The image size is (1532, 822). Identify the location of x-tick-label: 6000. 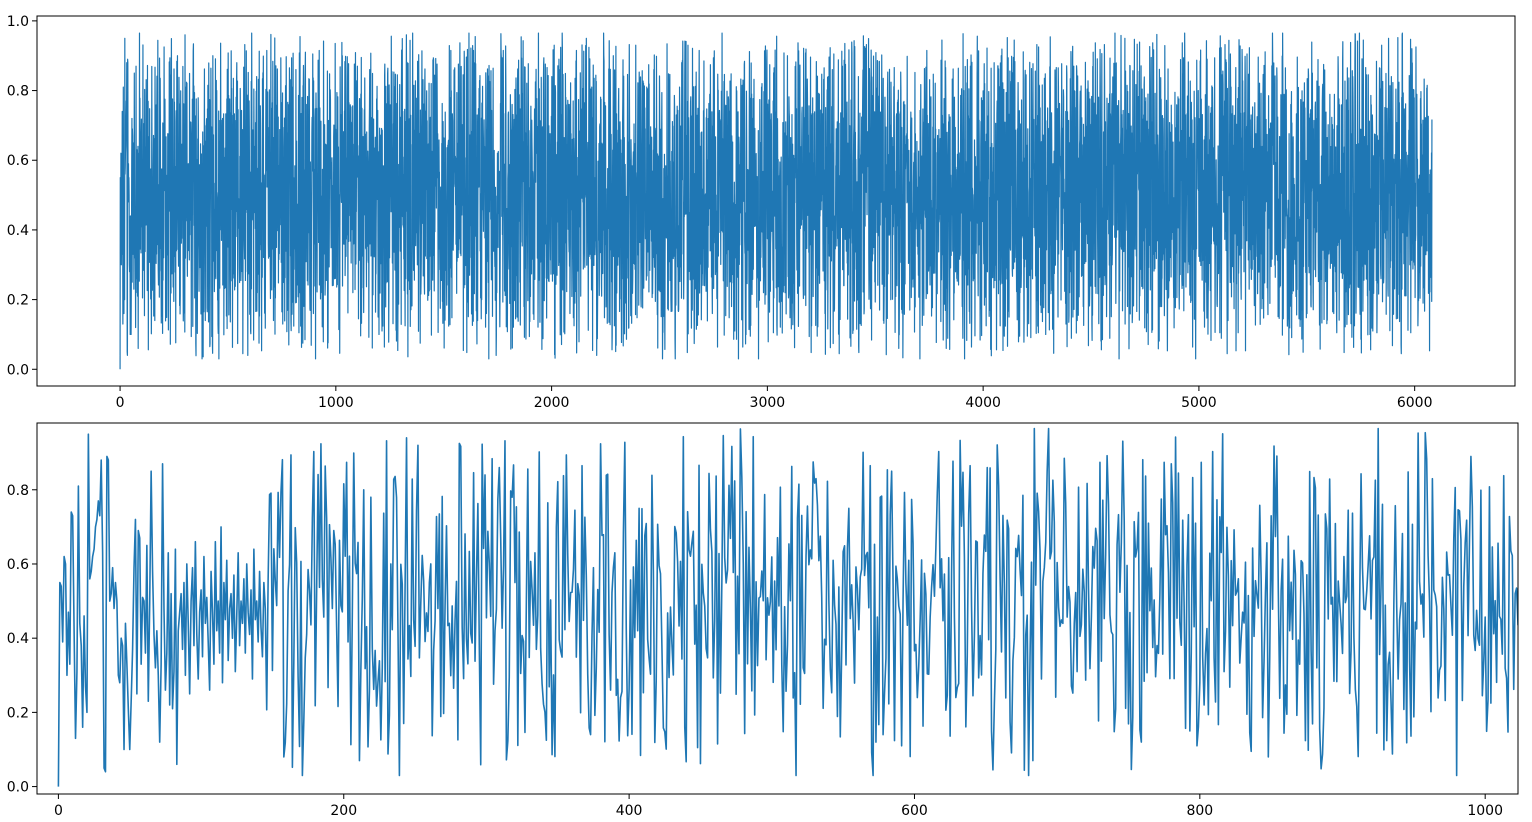
(1415, 403).